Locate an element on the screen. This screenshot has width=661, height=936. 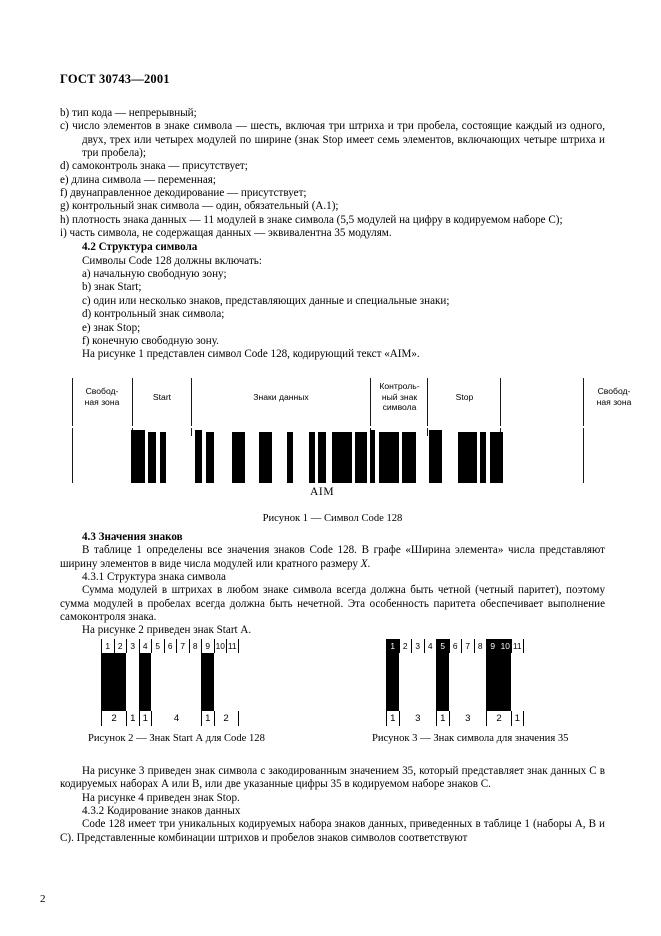
element-width-cell: 4 is located at coordinates (176, 718).